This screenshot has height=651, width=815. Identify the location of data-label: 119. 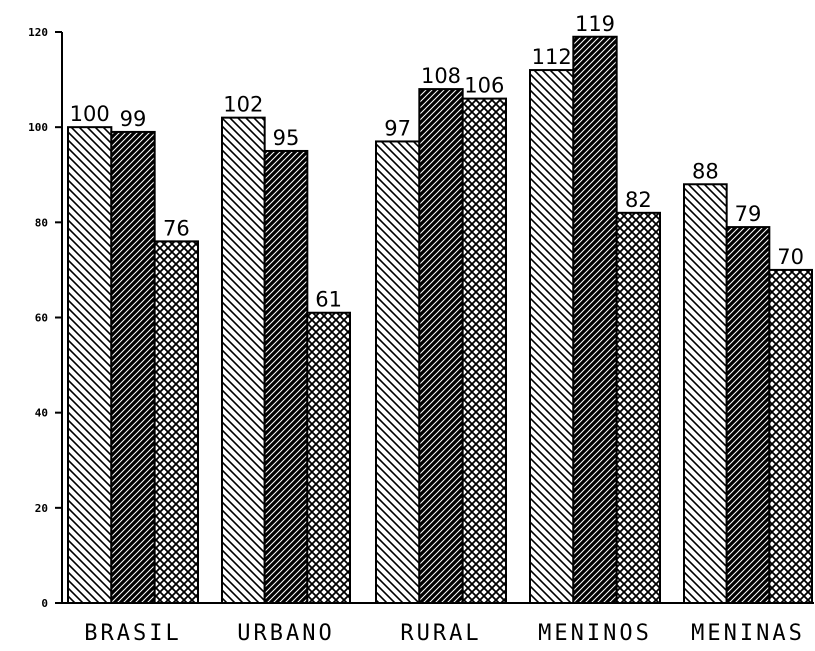
(595, 24).